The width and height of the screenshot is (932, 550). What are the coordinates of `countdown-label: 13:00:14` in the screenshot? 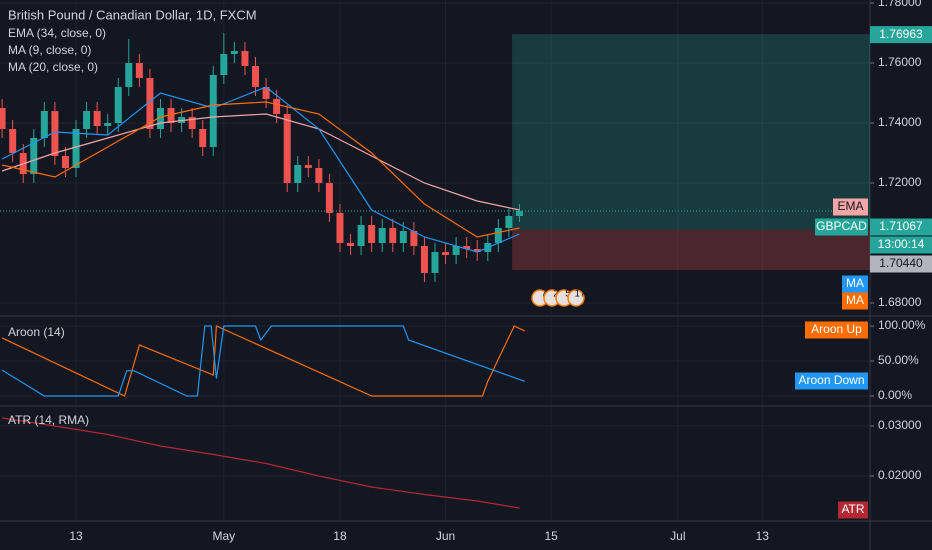 It's located at (901, 244).